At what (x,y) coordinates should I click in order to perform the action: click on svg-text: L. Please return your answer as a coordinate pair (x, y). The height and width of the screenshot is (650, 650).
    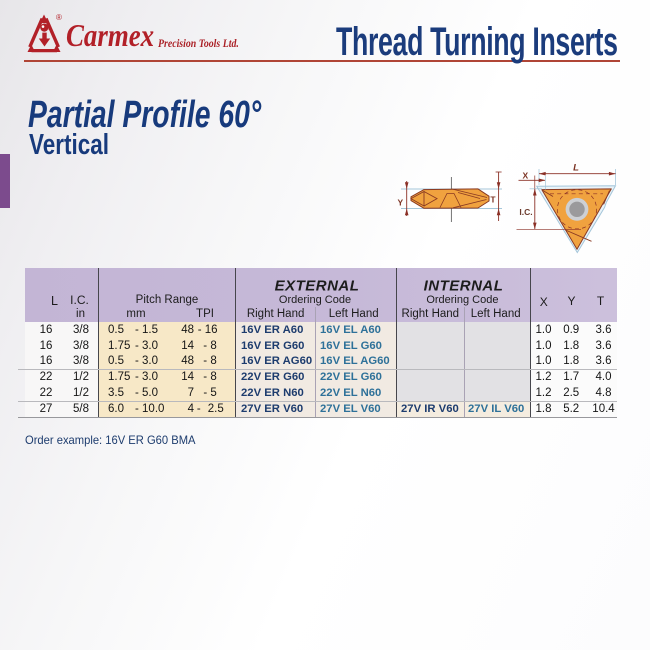
    Looking at the image, I should click on (576, 168).